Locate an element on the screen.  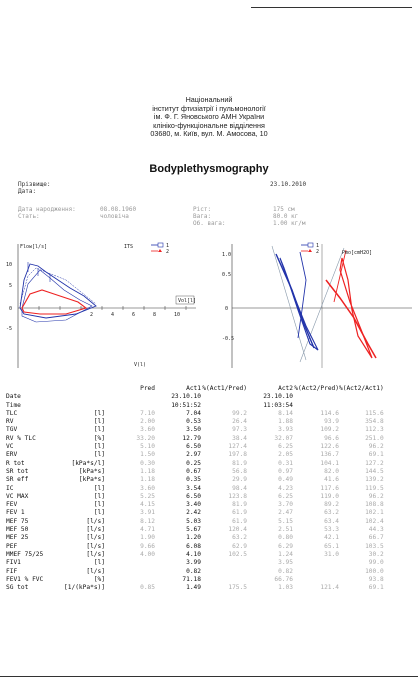
table-cell: 8.12 is located at coordinates (147, 521).